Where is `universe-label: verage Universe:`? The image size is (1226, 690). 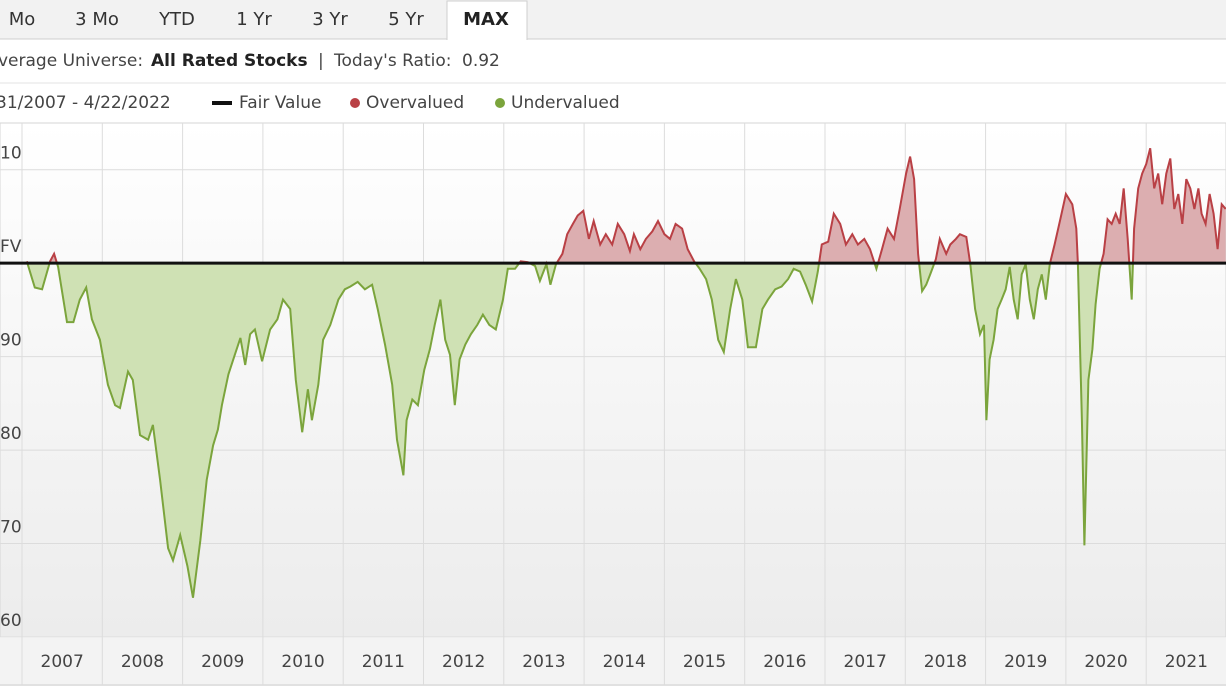 universe-label: verage Universe: is located at coordinates (71, 61).